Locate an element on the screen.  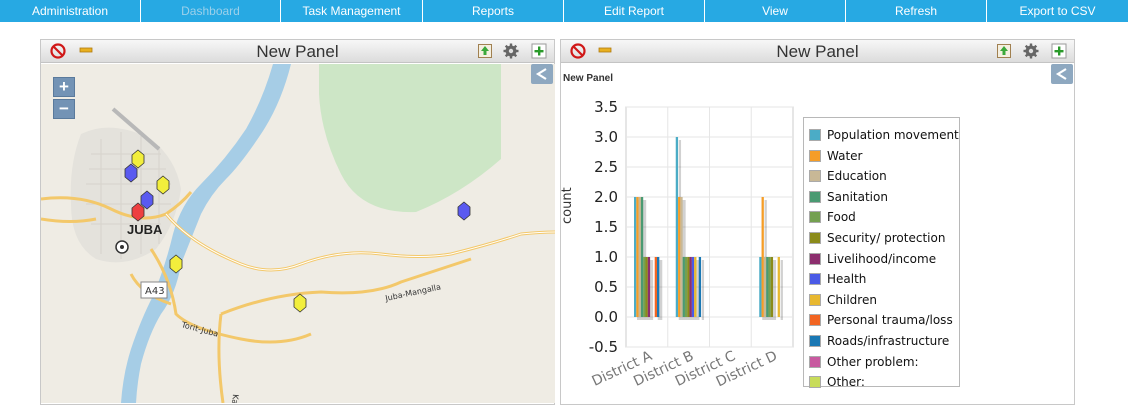
zoom-in-button: + is located at coordinates (64, 87).